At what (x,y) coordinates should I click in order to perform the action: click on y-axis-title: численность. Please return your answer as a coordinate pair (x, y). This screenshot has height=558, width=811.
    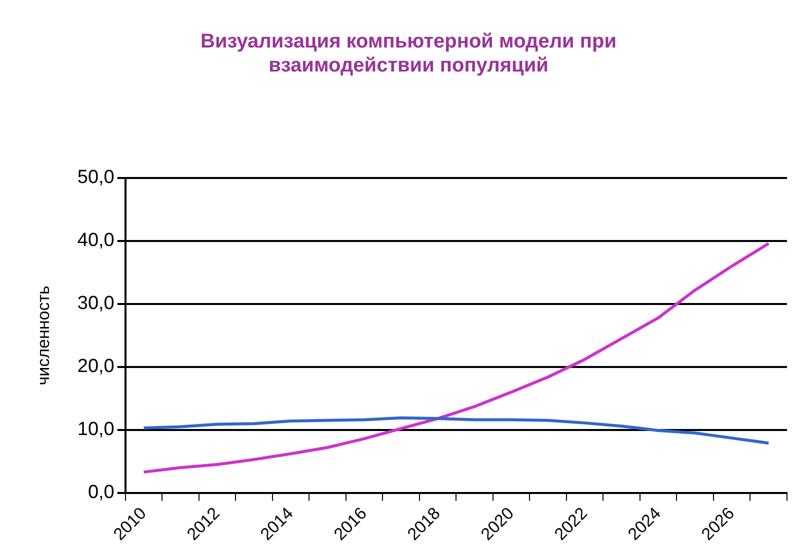
    Looking at the image, I should click on (43, 335).